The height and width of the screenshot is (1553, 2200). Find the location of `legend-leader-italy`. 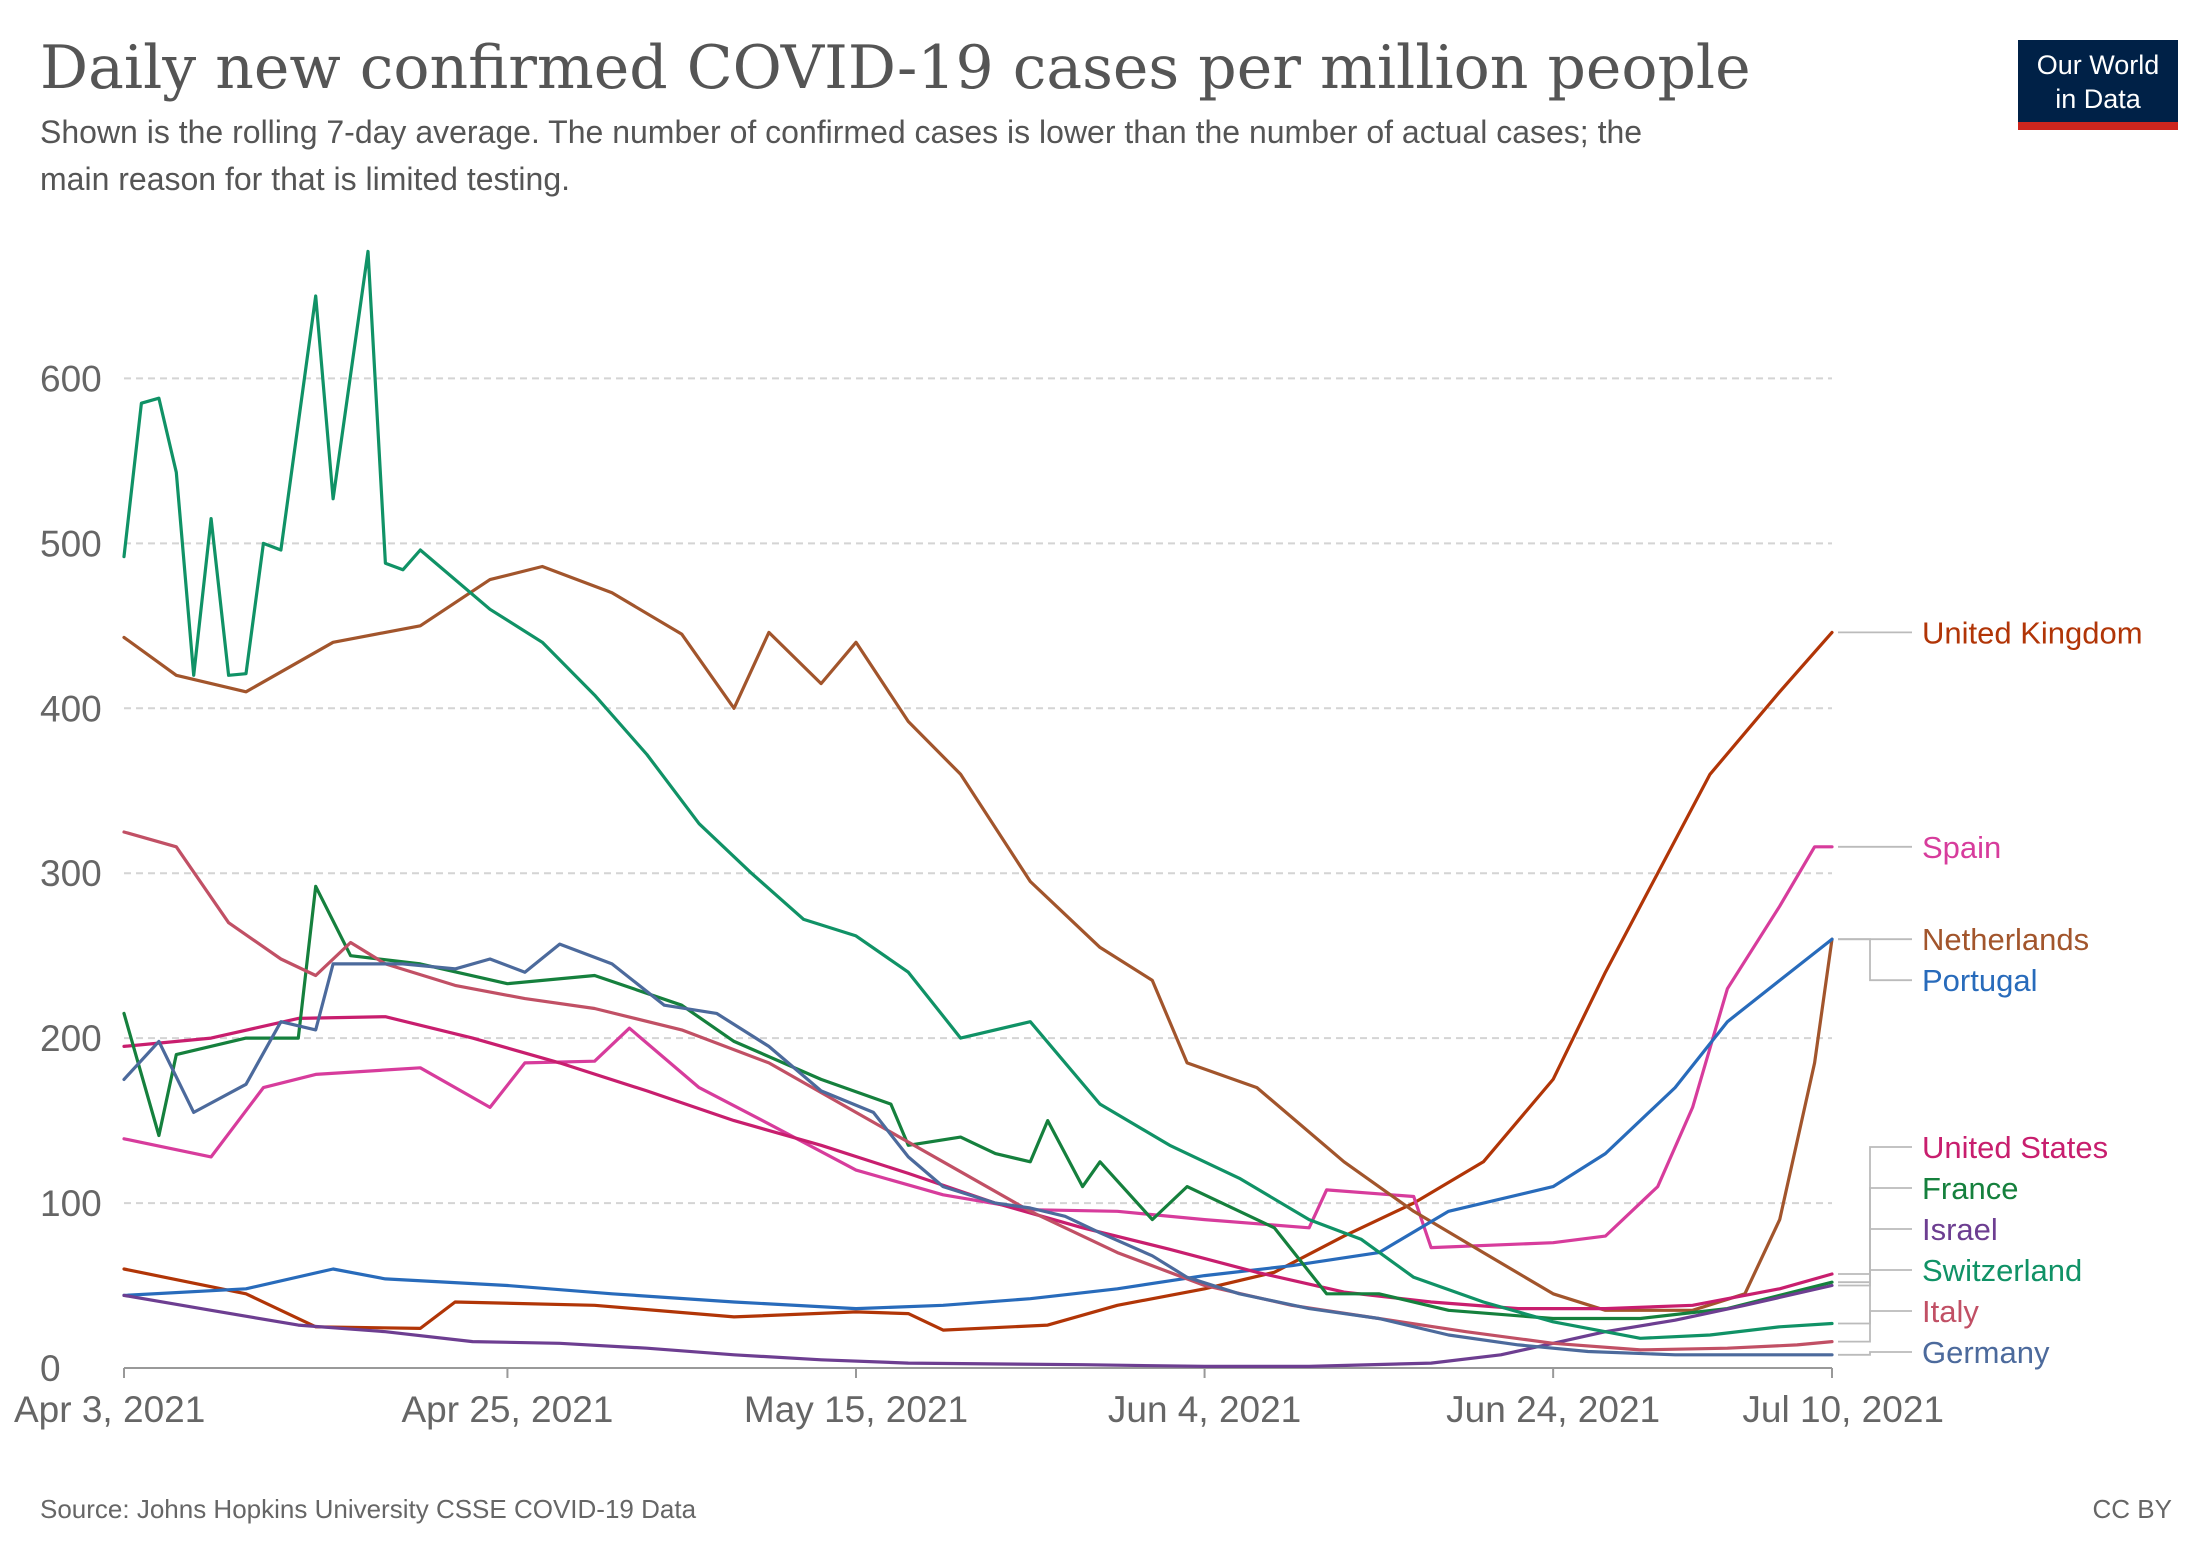

legend-leader-italy is located at coordinates (1875, 1326).